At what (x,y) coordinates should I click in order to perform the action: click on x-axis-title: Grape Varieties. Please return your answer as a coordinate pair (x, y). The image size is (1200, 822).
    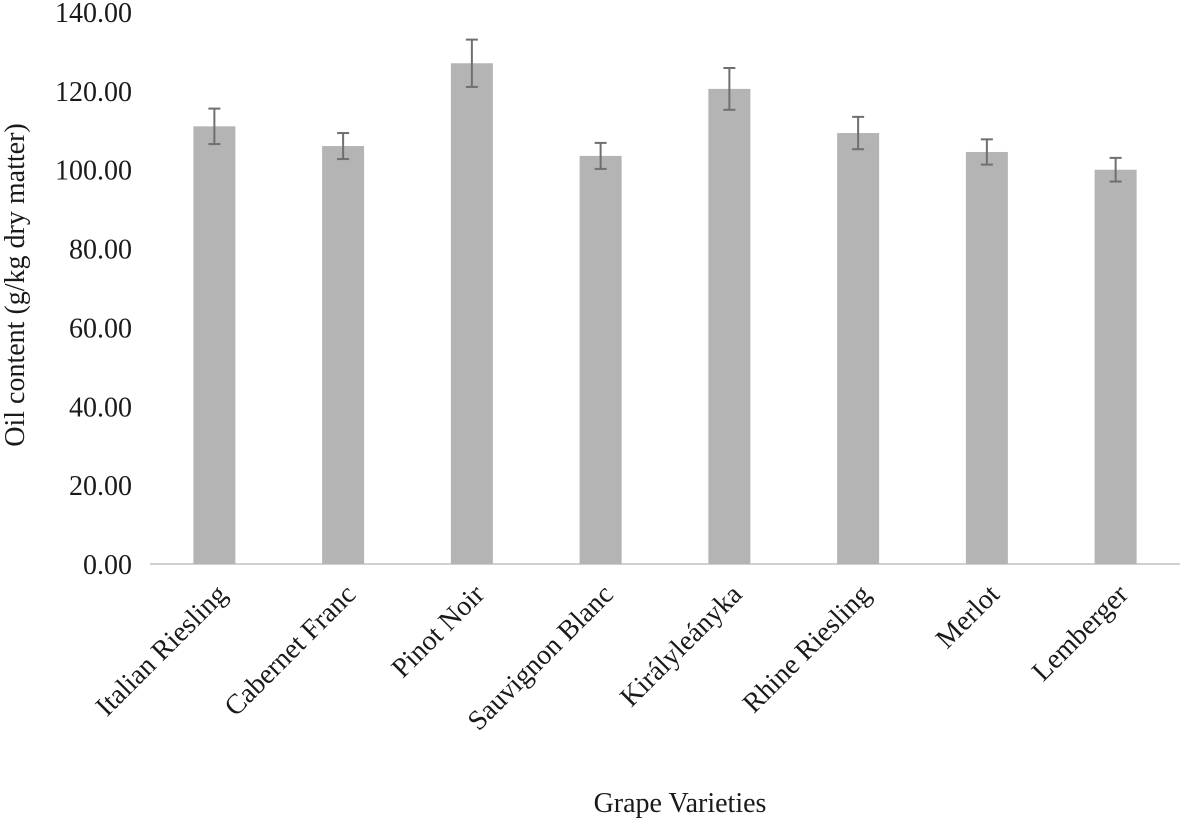
    Looking at the image, I should click on (680, 803).